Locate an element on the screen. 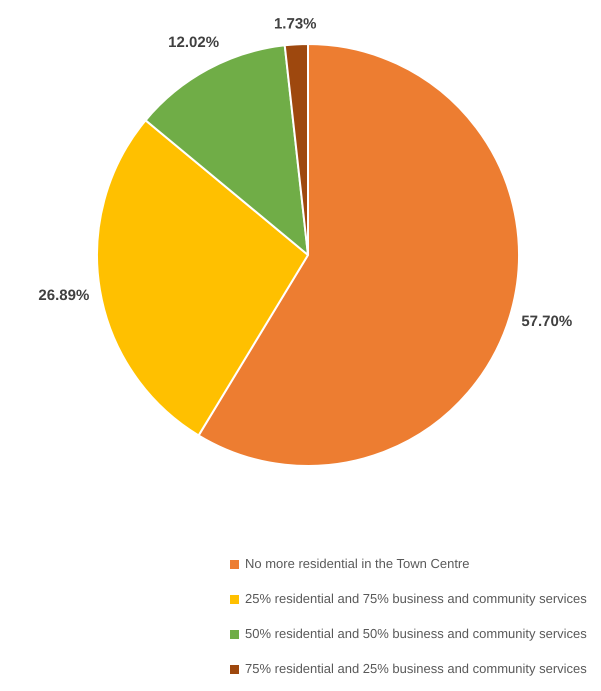 The width and height of the screenshot is (601, 691). legend-label: 75% residential and 25% business and community services is located at coordinates (416, 669).